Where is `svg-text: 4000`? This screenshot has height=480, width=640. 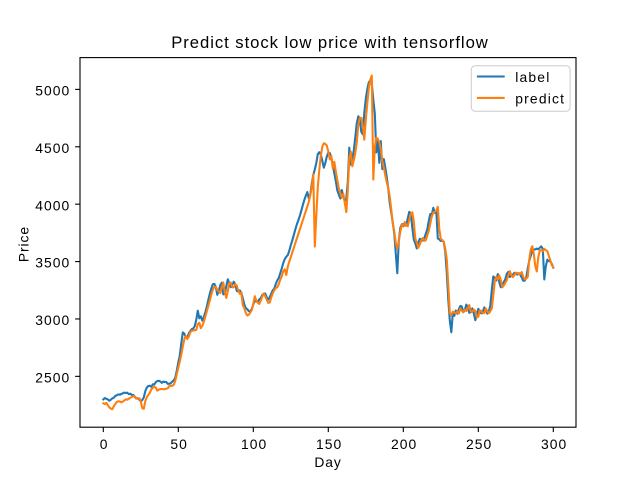
svg-text: 4000 is located at coordinates (52, 205).